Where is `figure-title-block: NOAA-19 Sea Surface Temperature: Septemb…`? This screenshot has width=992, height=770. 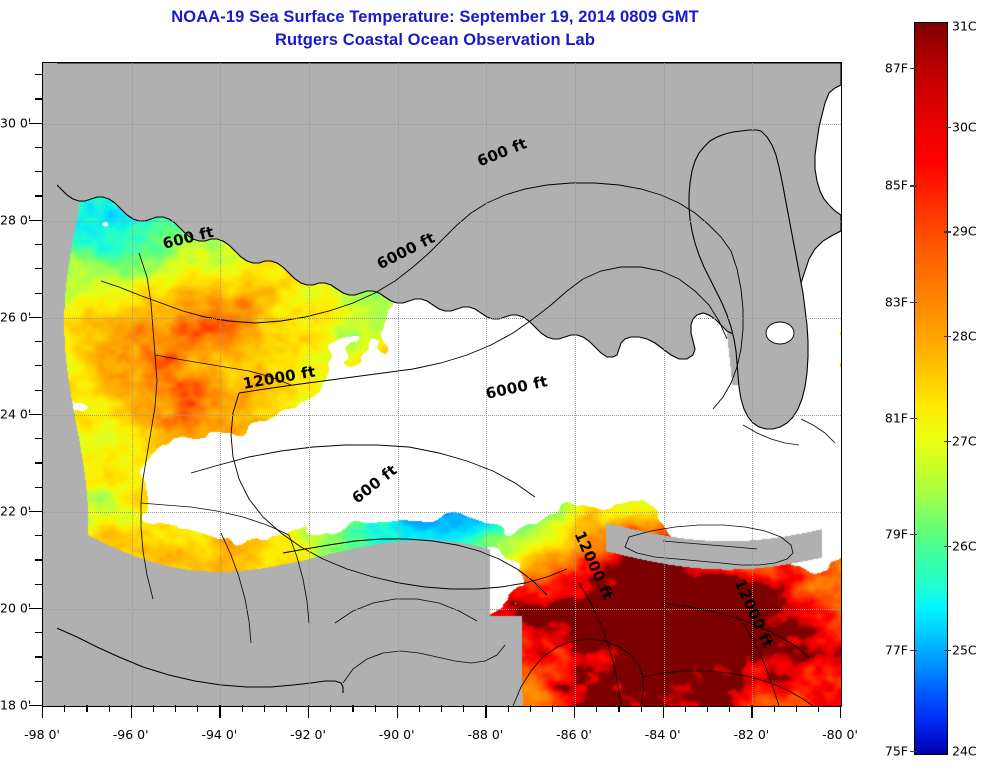 figure-title-block: NOAA-19 Sea Surface Temperature: Septemb… is located at coordinates (435, 29).